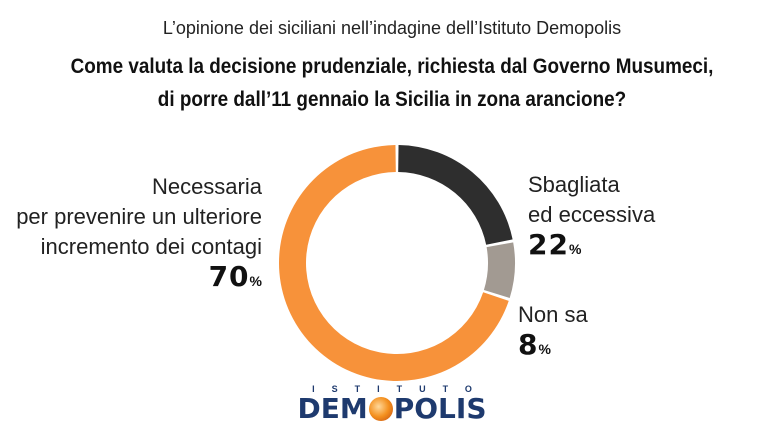 The image size is (784, 440). I want to click on value-non-sa: 8, so click(528, 344).